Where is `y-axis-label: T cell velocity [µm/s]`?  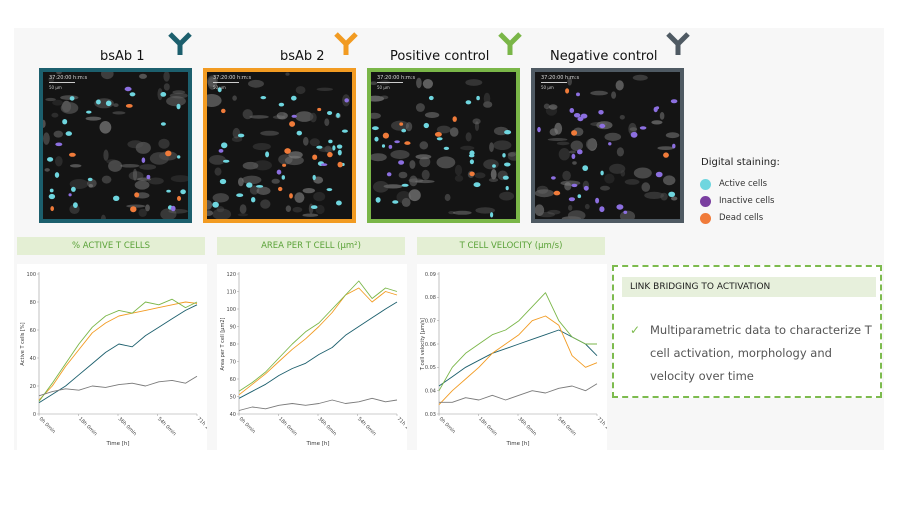 y-axis-label: T cell velocity [µm/s] is located at coordinates (423, 344).